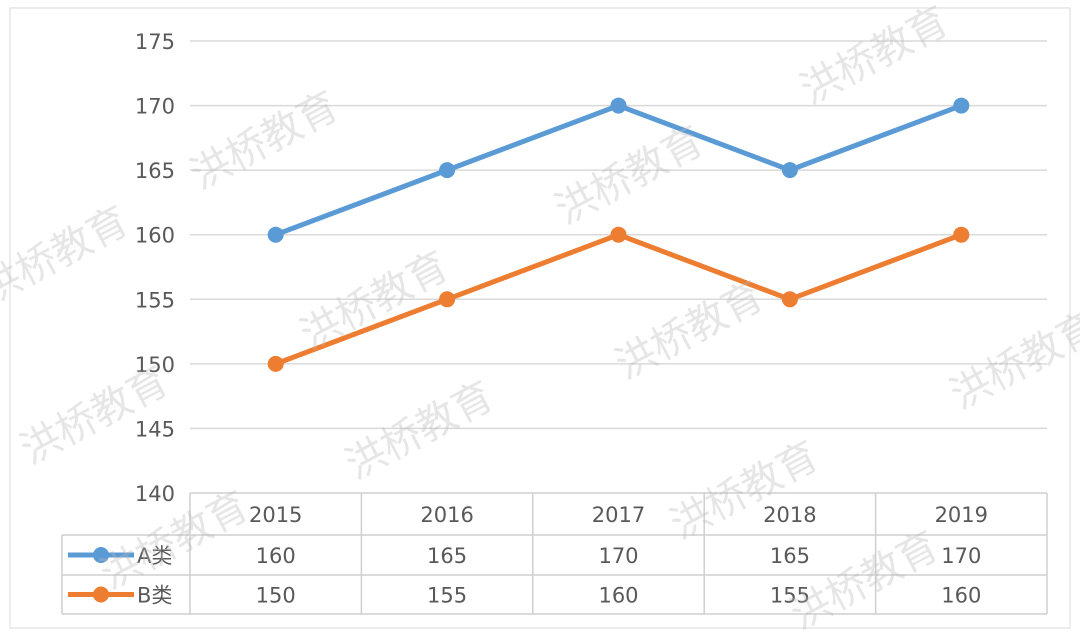  Describe the element at coordinates (155, 365) in the screenshot. I see `y-tick-label: 150` at that location.